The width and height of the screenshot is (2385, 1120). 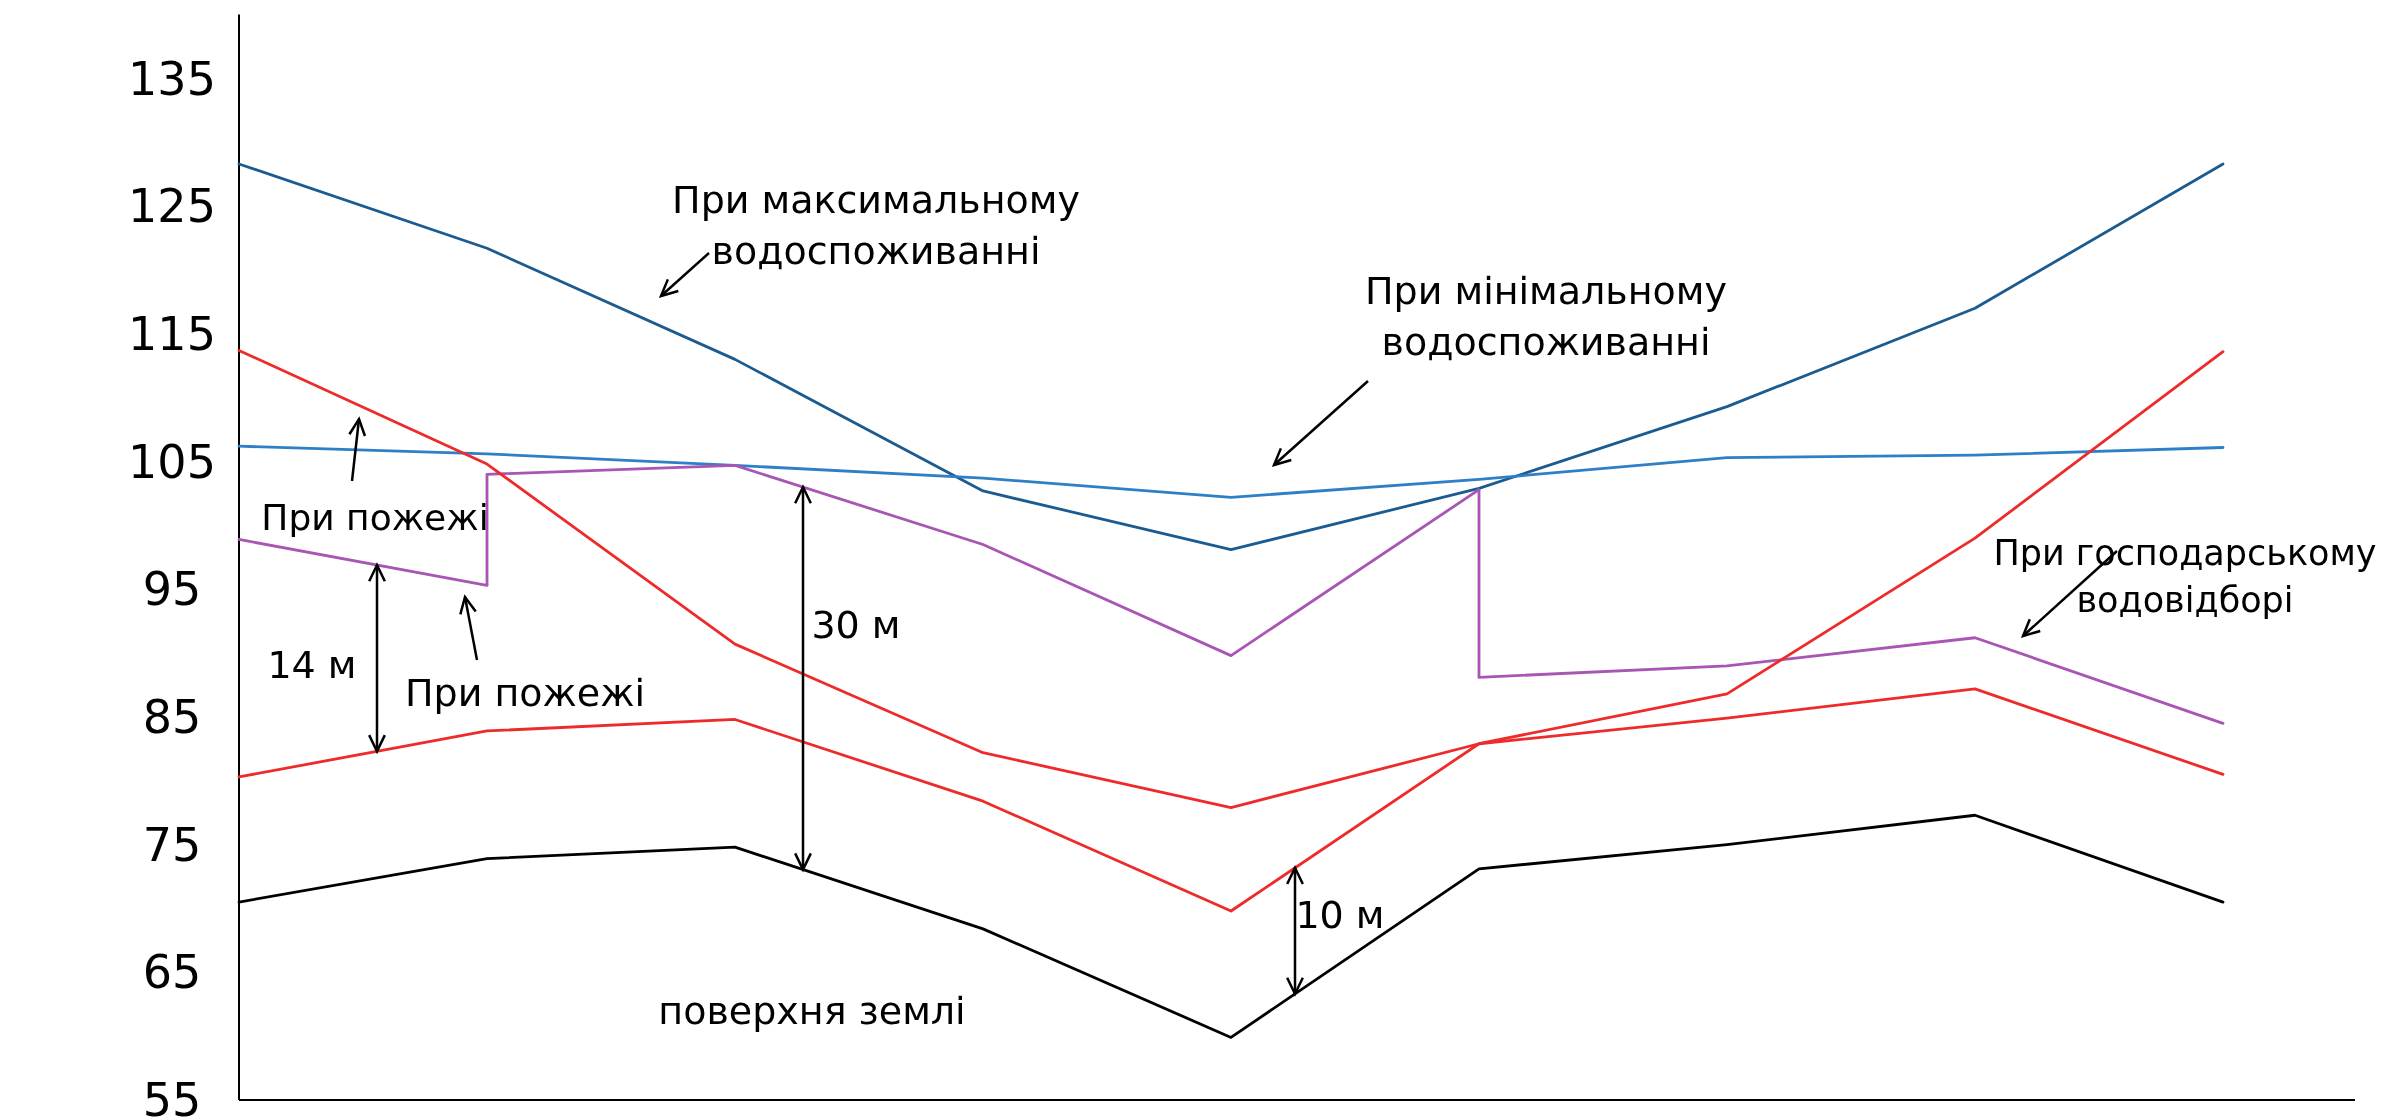 What do you see at coordinates (856, 625) in the screenshot?
I see `annotation: 30 м` at bounding box center [856, 625].